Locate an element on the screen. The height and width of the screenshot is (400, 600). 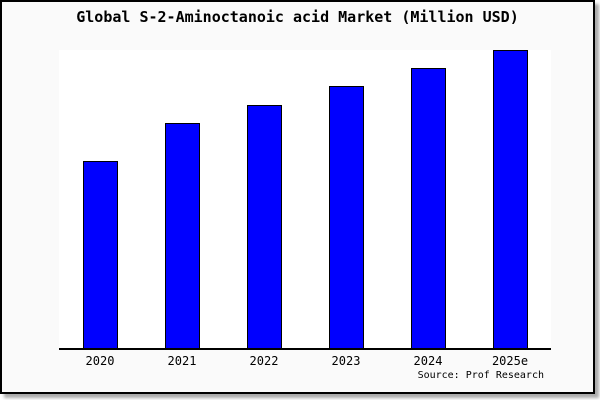
x-tick-label: 2020 is located at coordinates (100, 361).